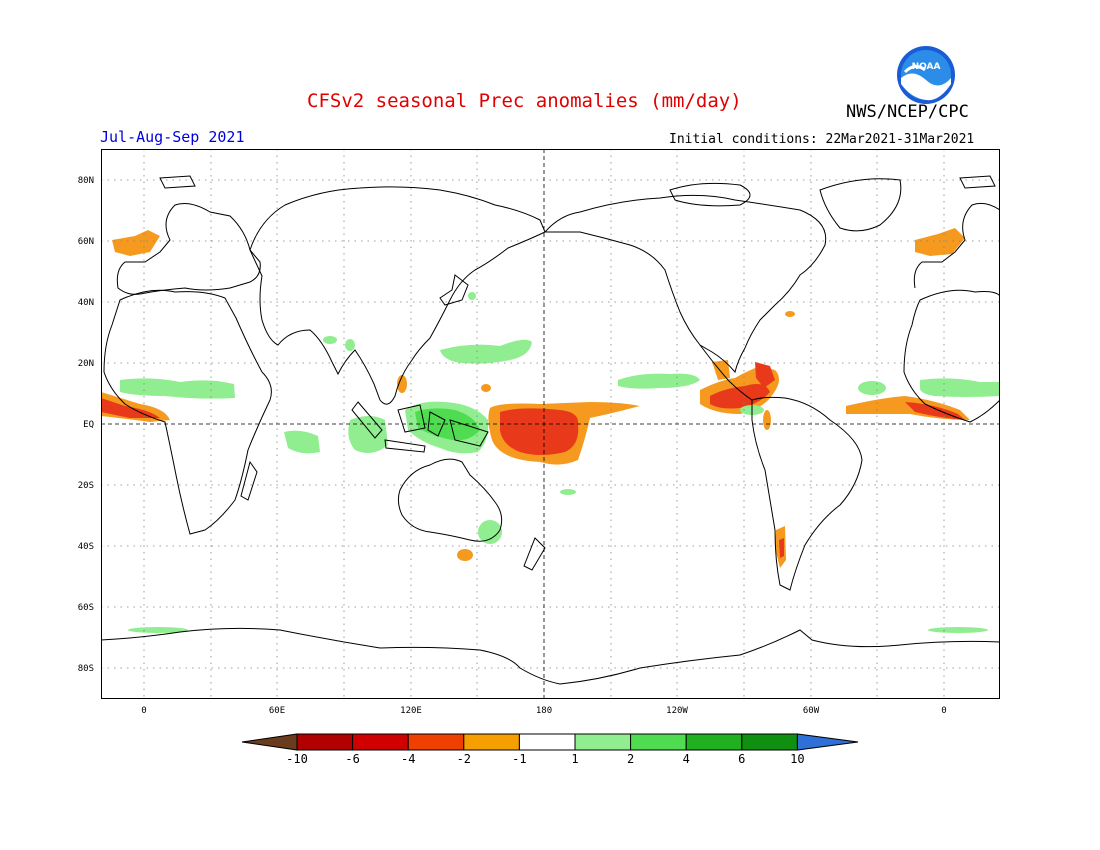 This screenshot has width=1100, height=850. Describe the element at coordinates (86, 364) in the screenshot. I see `lat-label: 20N` at that location.